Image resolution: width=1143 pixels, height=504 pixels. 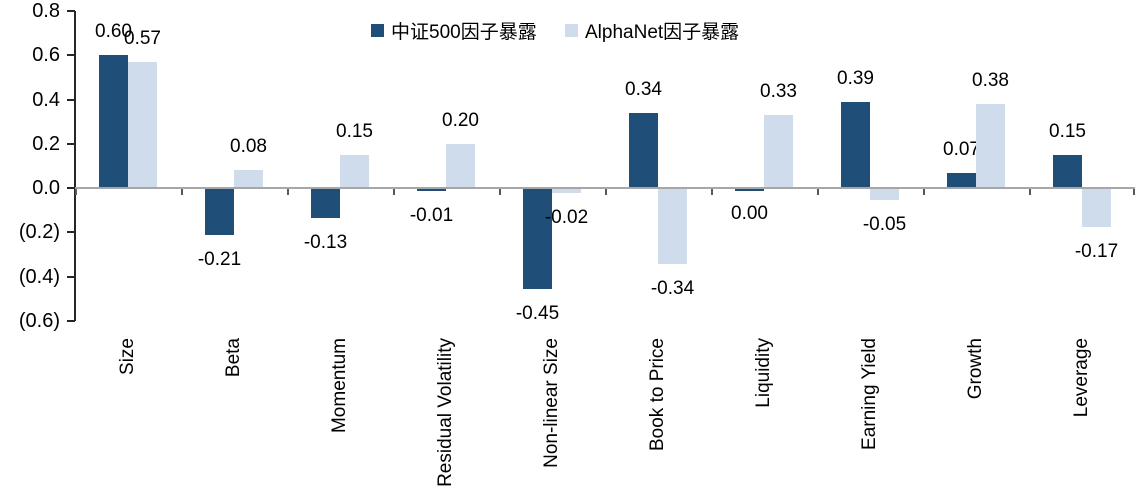 What do you see at coordinates (855, 78) in the screenshot?
I see `bar-value-label: 0.39` at bounding box center [855, 78].